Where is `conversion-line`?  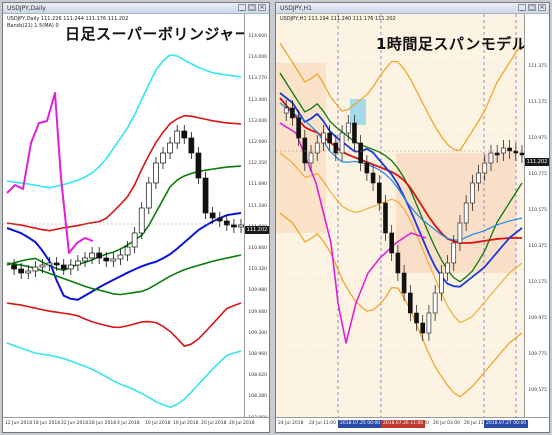 conversion-line is located at coordinates (401, 171).